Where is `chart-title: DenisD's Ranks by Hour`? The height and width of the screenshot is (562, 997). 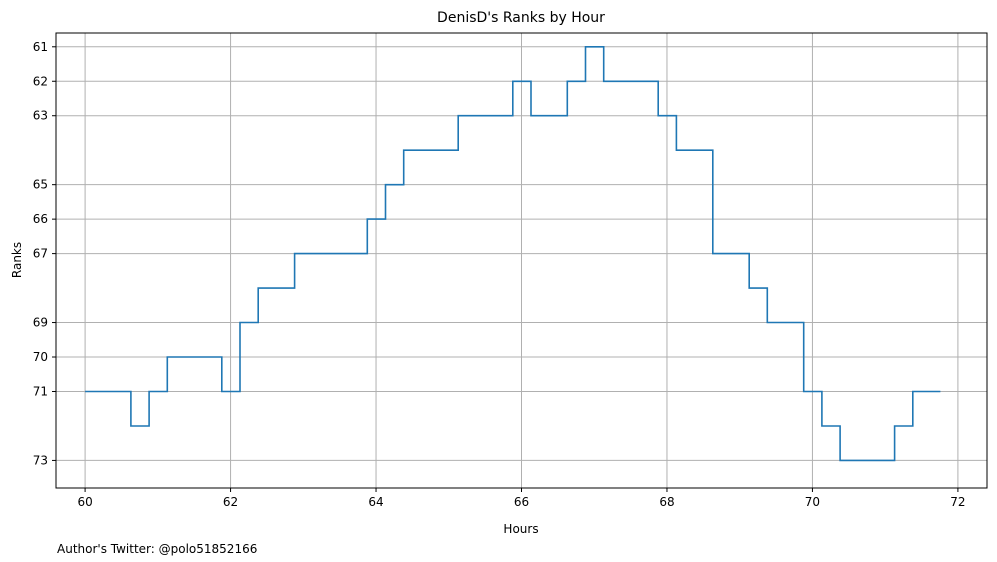 chart-title: DenisD's Ranks by Hour is located at coordinates (521, 18).